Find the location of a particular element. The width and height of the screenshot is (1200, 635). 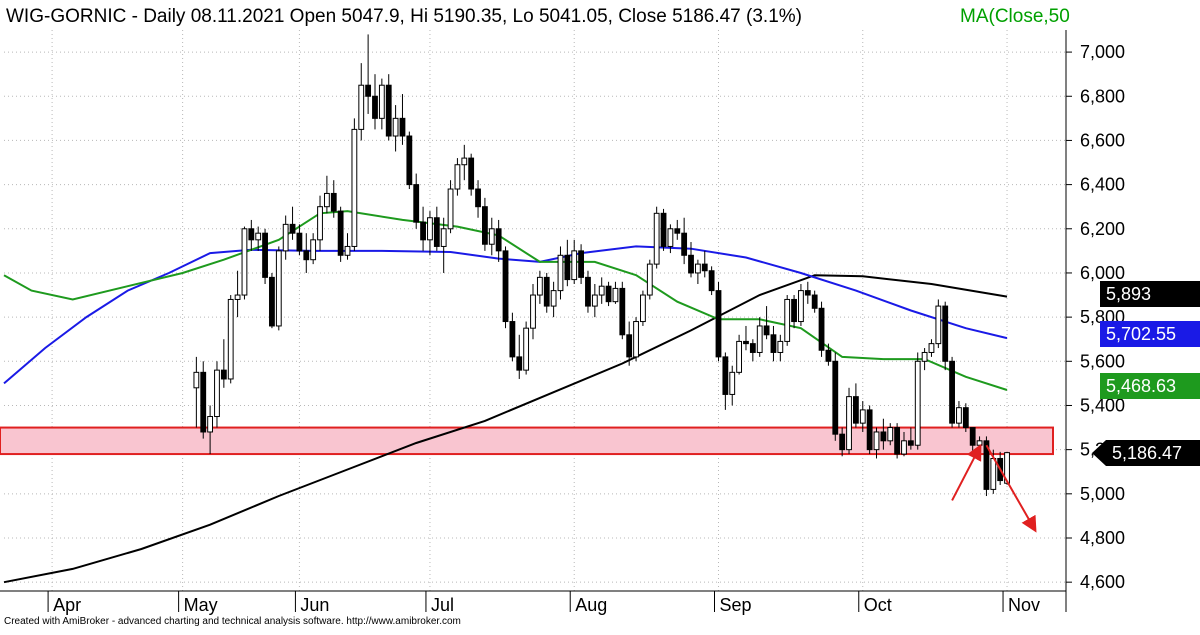

value-label-text: 5,702.55 is located at coordinates (1141, 334).